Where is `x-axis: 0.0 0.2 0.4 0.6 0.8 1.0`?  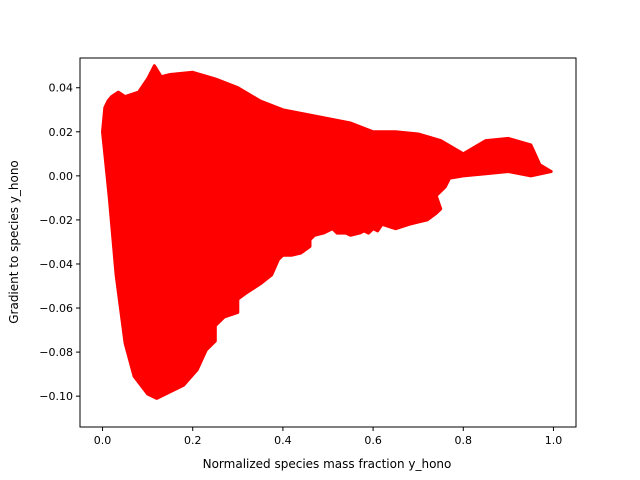
x-axis: 0.0 0.2 0.4 0.6 0.8 1.0 is located at coordinates (328, 437).